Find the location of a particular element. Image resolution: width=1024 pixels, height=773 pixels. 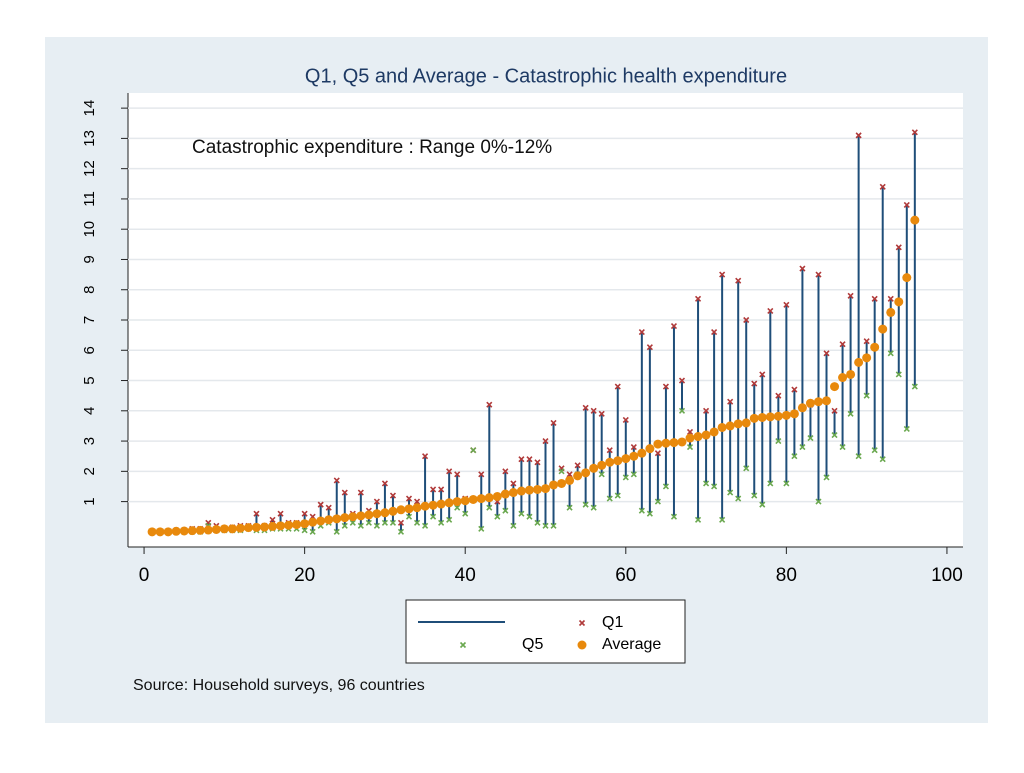

y-tick-label: 9 is located at coordinates (89, 259).